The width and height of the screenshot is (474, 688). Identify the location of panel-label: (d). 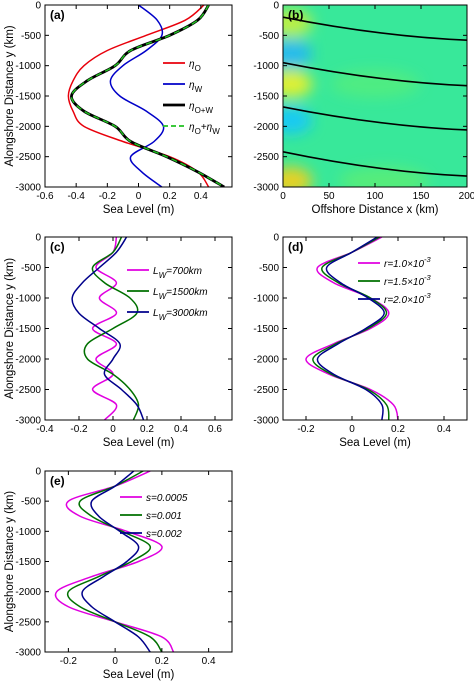
(295, 247).